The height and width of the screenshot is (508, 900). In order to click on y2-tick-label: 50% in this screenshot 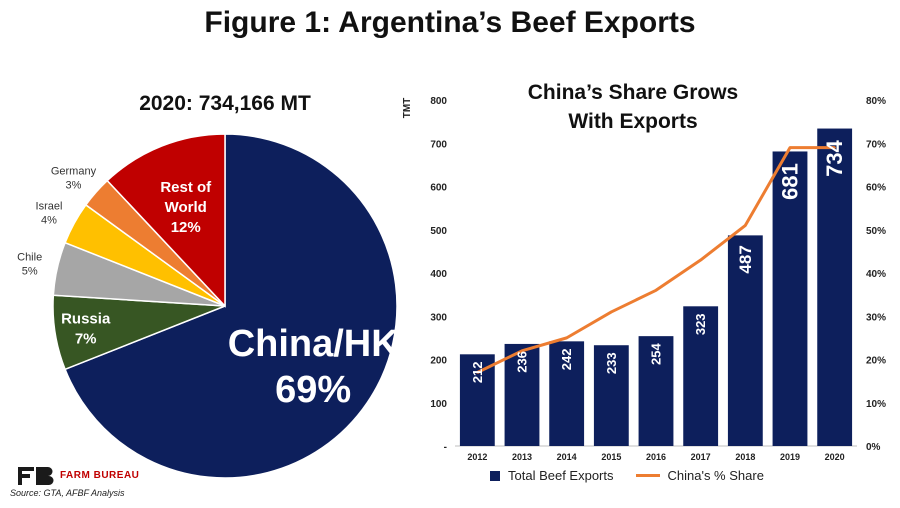, I will do `click(876, 231)`.